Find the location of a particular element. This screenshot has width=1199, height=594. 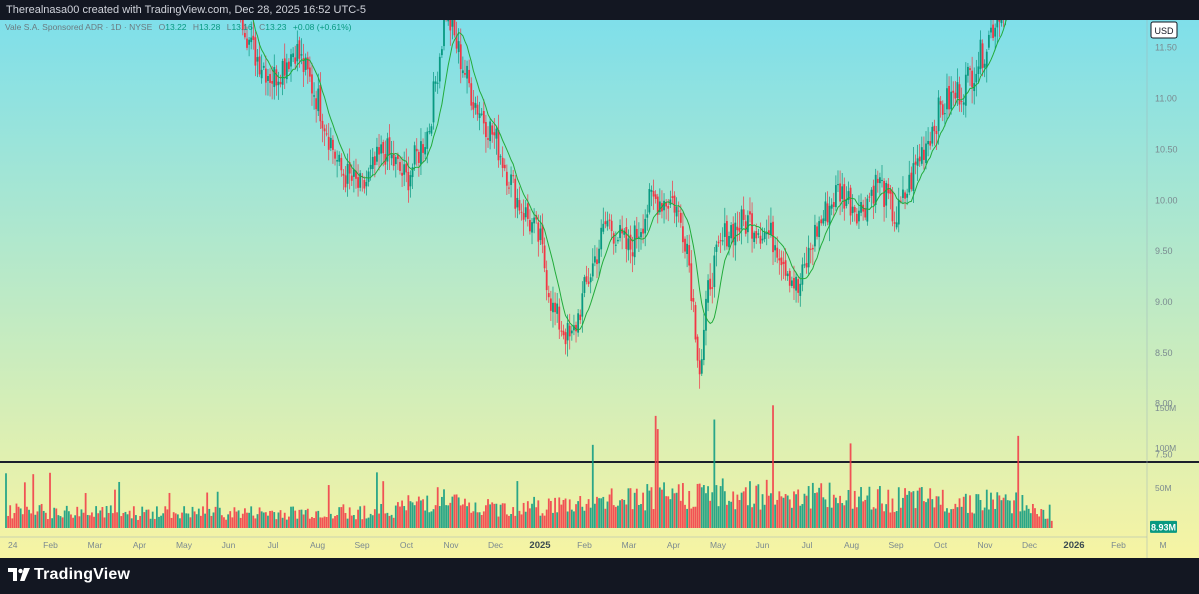

currency-button is located at coordinates (1164, 30).